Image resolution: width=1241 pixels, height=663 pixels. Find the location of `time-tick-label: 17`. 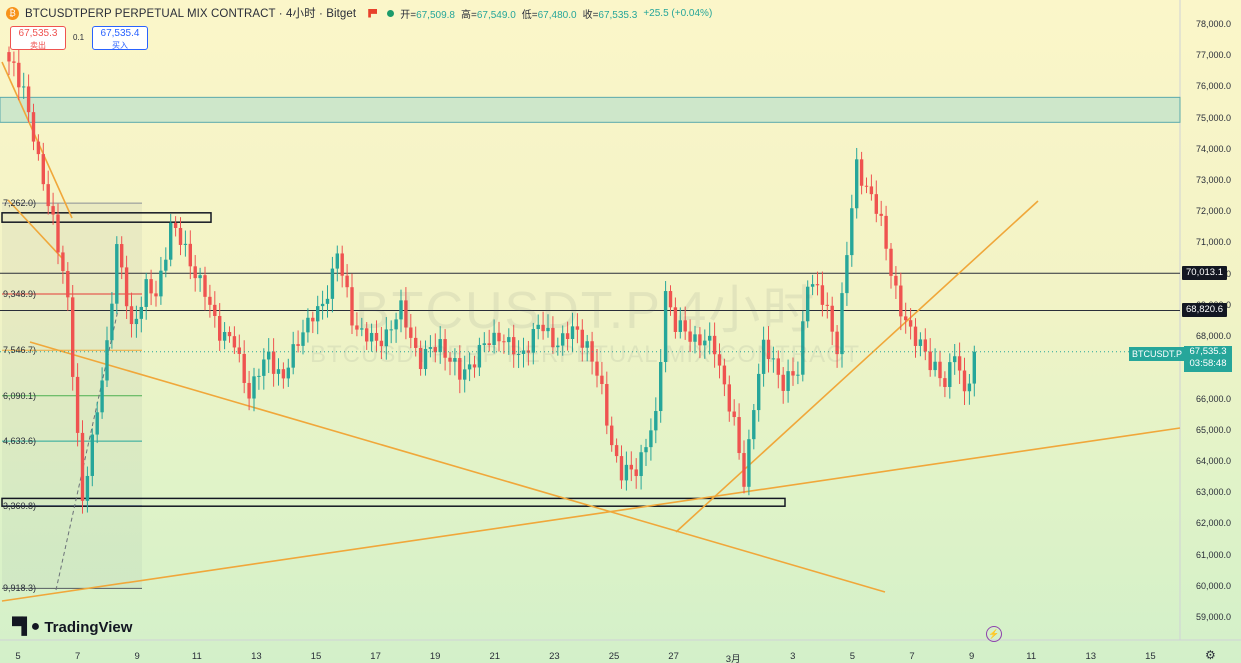

time-tick-label: 17 is located at coordinates (375, 656).